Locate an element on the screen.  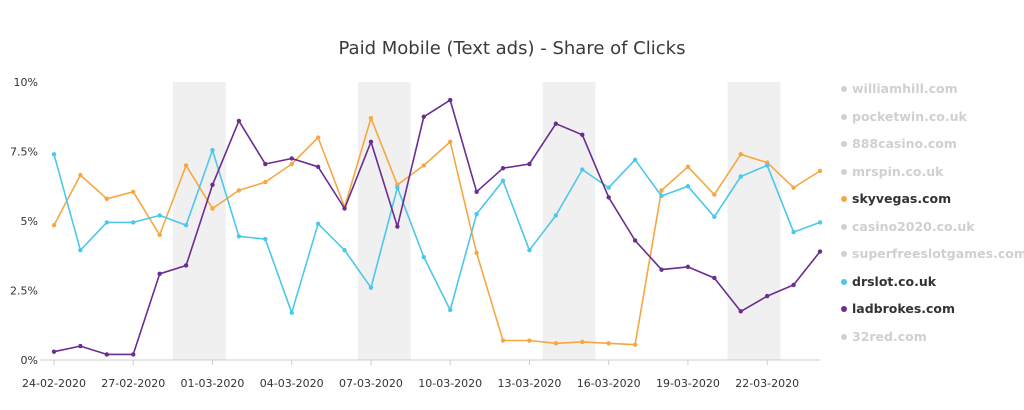
y-tick-label: 7.5% is located at coordinates (24, 152).